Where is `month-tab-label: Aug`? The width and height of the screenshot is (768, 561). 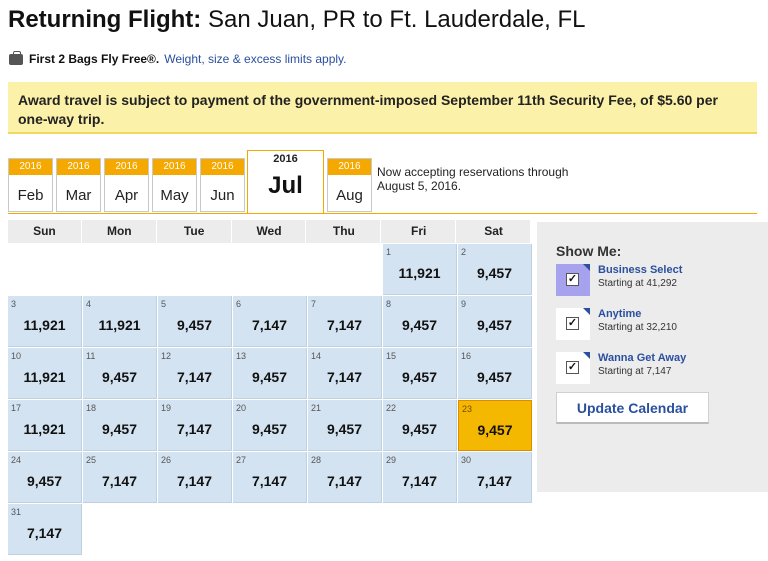 month-tab-label: Aug is located at coordinates (349, 195).